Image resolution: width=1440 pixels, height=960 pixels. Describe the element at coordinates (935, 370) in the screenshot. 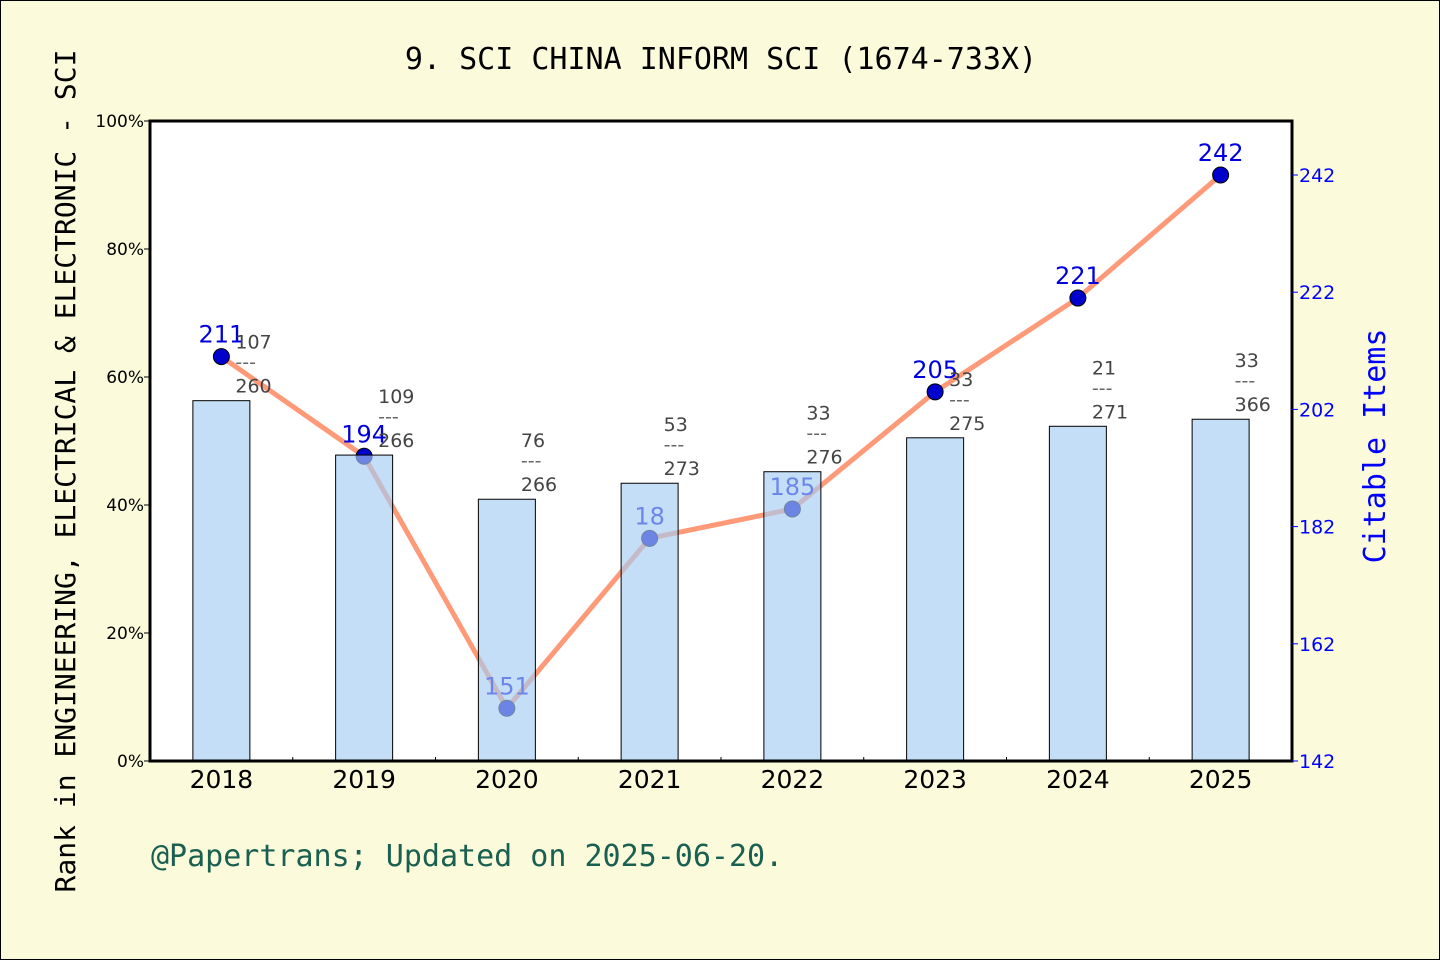

I see `line-label-2023: 205` at that location.